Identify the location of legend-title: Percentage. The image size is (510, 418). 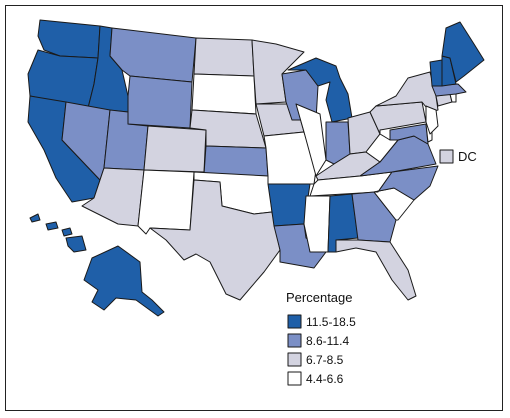
(319, 297).